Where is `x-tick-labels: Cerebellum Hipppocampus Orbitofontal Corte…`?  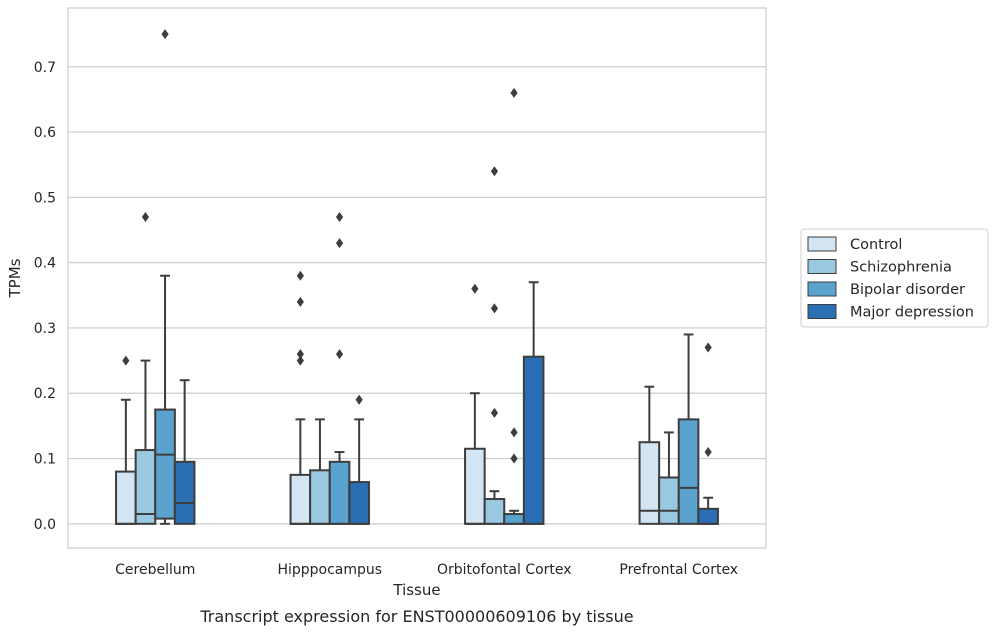
x-tick-labels: Cerebellum Hipppocampus Orbitofontal Corte… is located at coordinates (426, 570).